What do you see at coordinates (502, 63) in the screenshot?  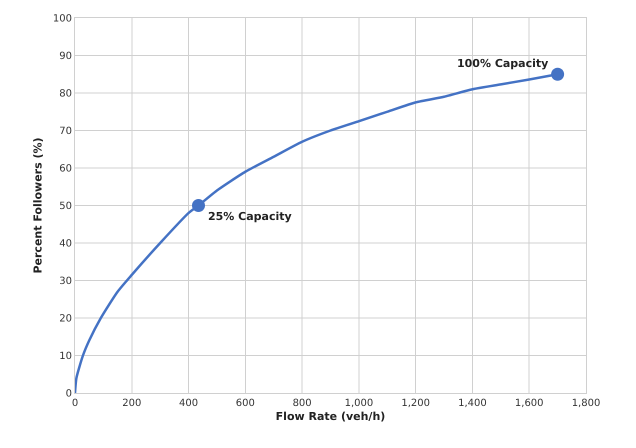 I see `annotation: 100% Capacity` at bounding box center [502, 63].